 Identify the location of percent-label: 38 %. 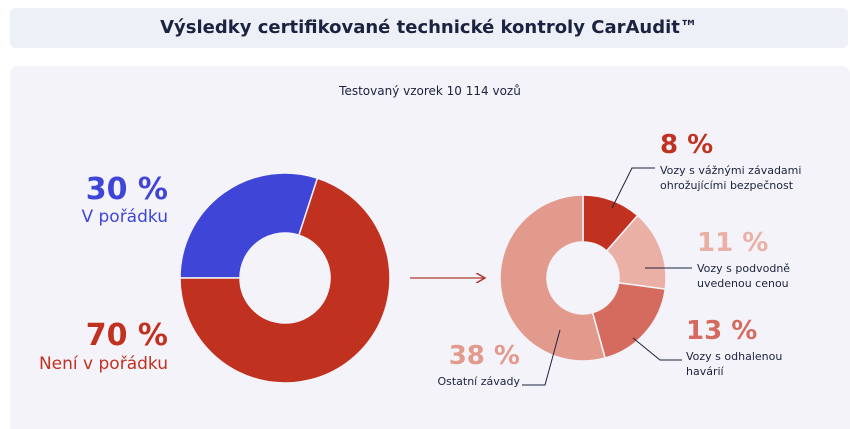
(484, 356).